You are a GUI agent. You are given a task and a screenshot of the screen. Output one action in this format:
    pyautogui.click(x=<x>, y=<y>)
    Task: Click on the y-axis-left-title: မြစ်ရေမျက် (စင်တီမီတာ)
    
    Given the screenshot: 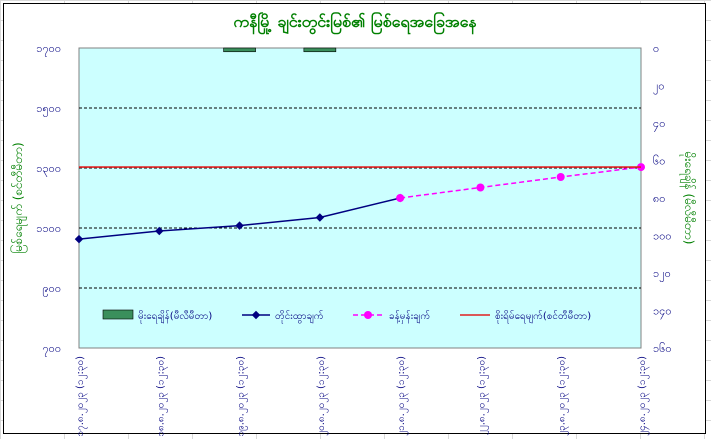 What is the action you would take?
    pyautogui.click(x=18, y=197)
    